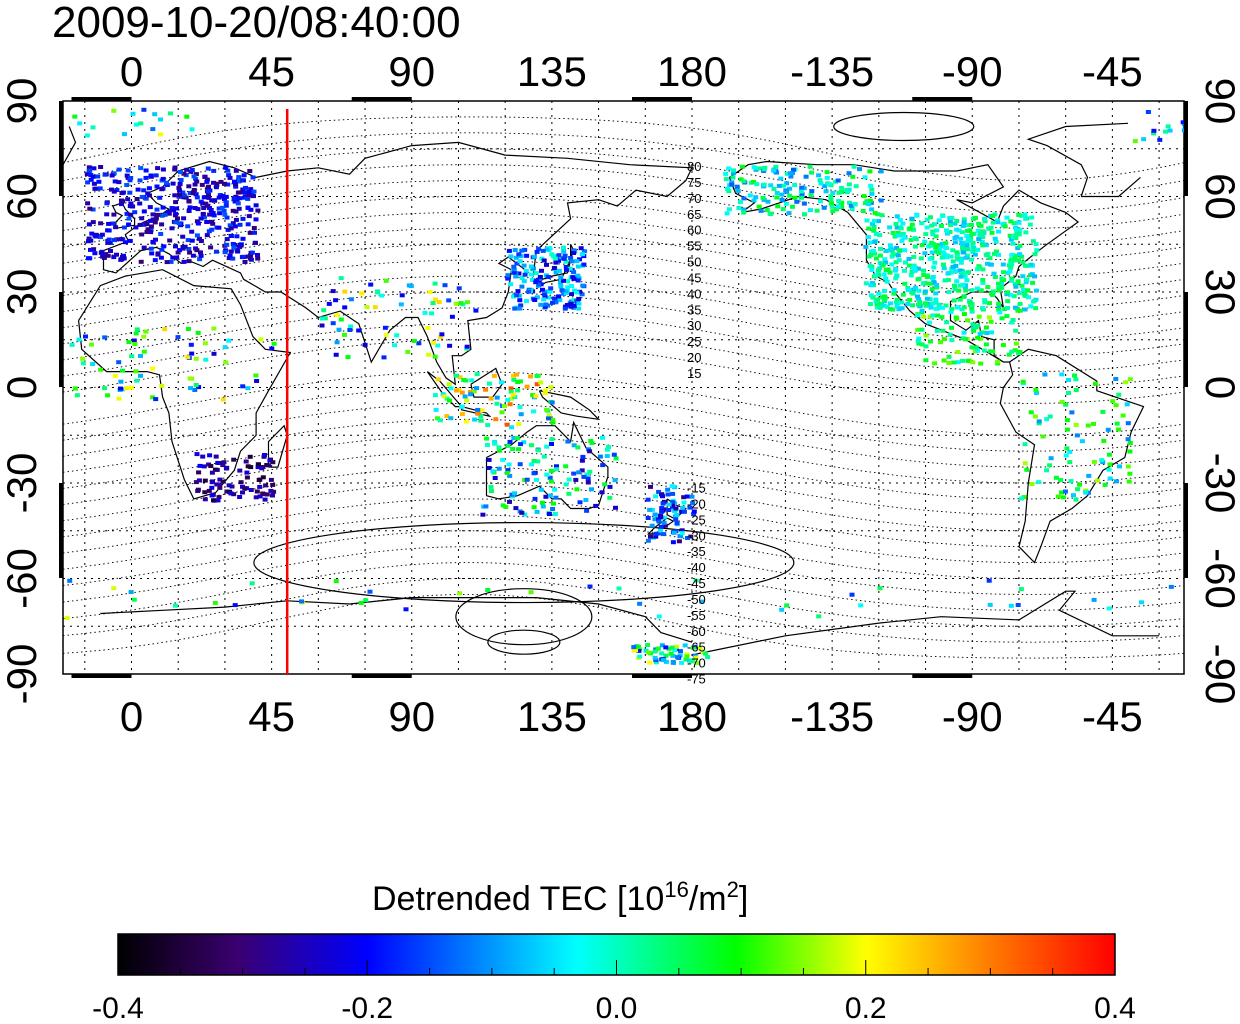  Describe the element at coordinates (972, 716) in the screenshot. I see `lon-tick-label-bottom: -90` at that location.